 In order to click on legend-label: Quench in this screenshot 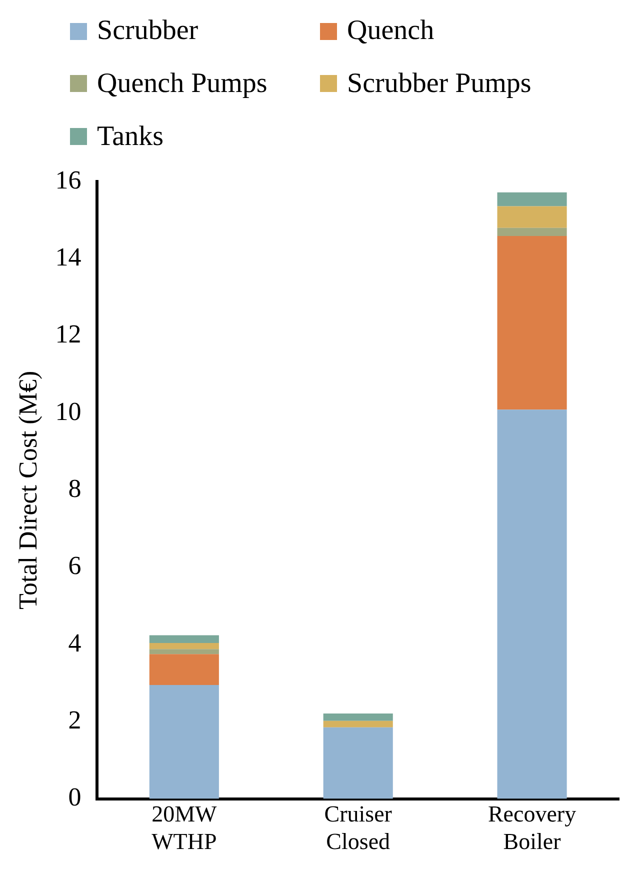, I will do `click(390, 31)`.